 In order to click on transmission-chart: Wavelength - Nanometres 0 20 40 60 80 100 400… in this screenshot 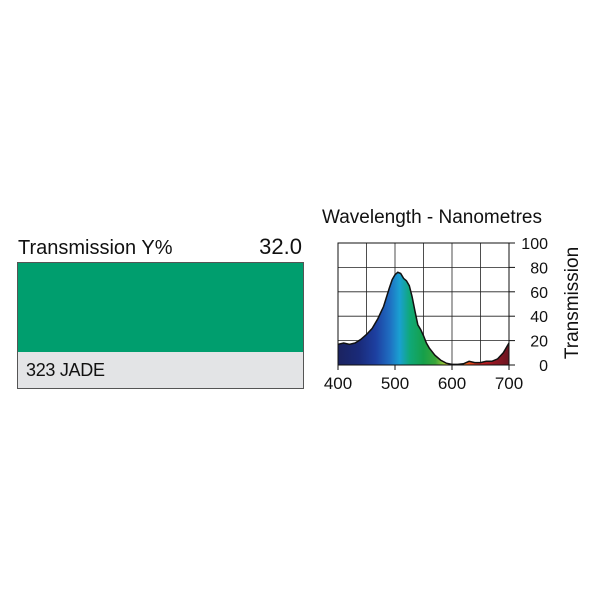, I will do `click(452, 300)`.